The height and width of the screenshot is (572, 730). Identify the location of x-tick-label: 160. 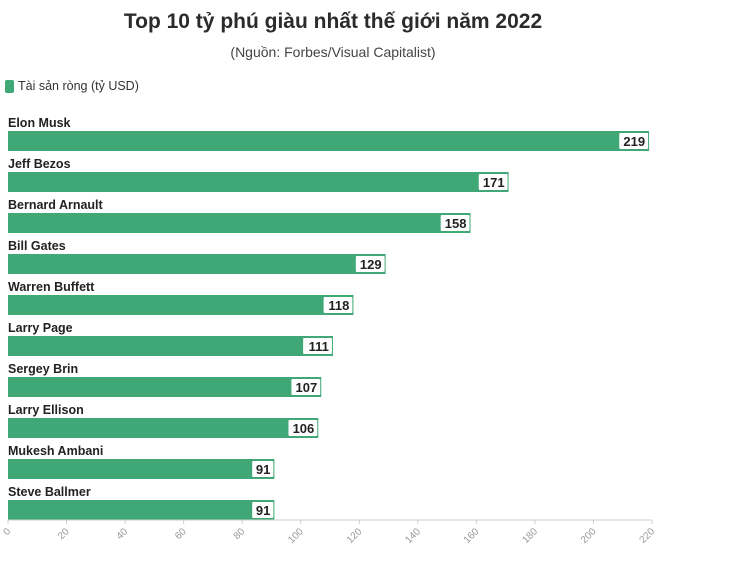
(472, 536).